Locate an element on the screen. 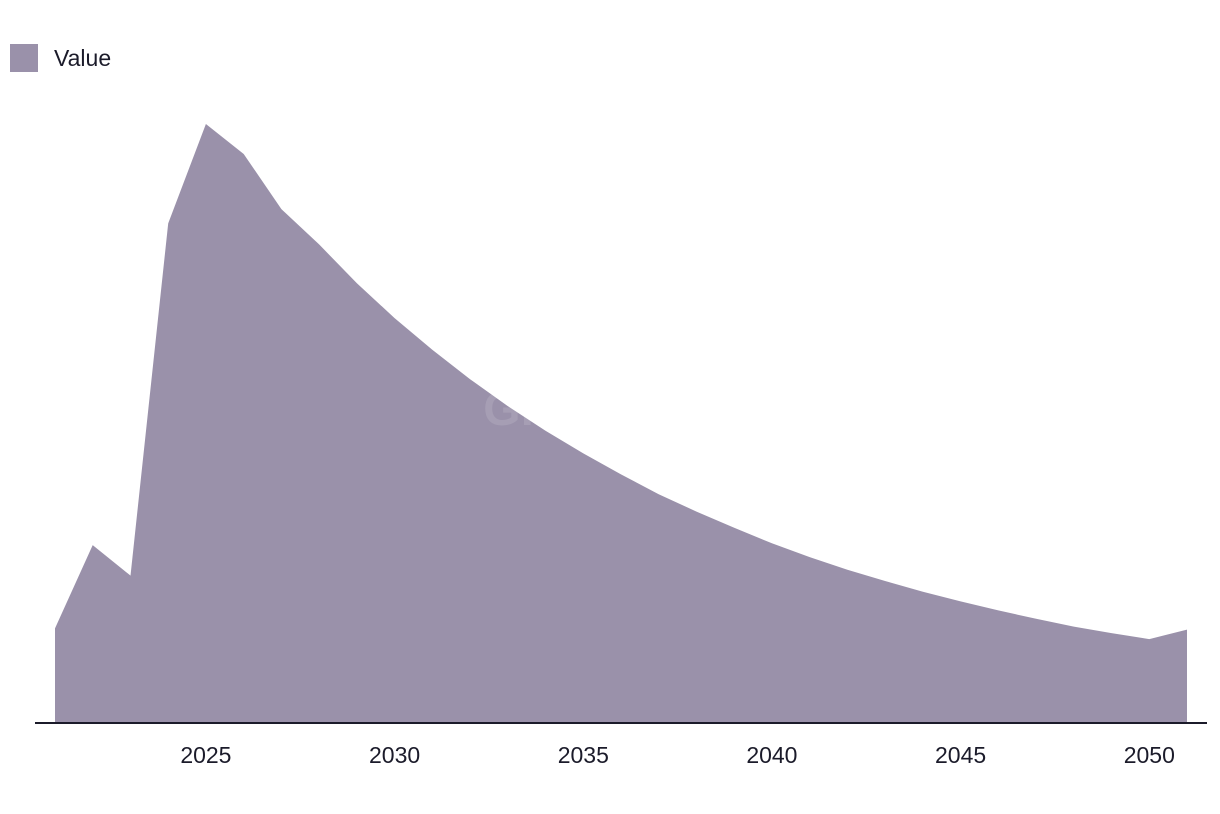 This screenshot has height=814, width=1220. x-tick-label: 2030 is located at coordinates (394, 755).